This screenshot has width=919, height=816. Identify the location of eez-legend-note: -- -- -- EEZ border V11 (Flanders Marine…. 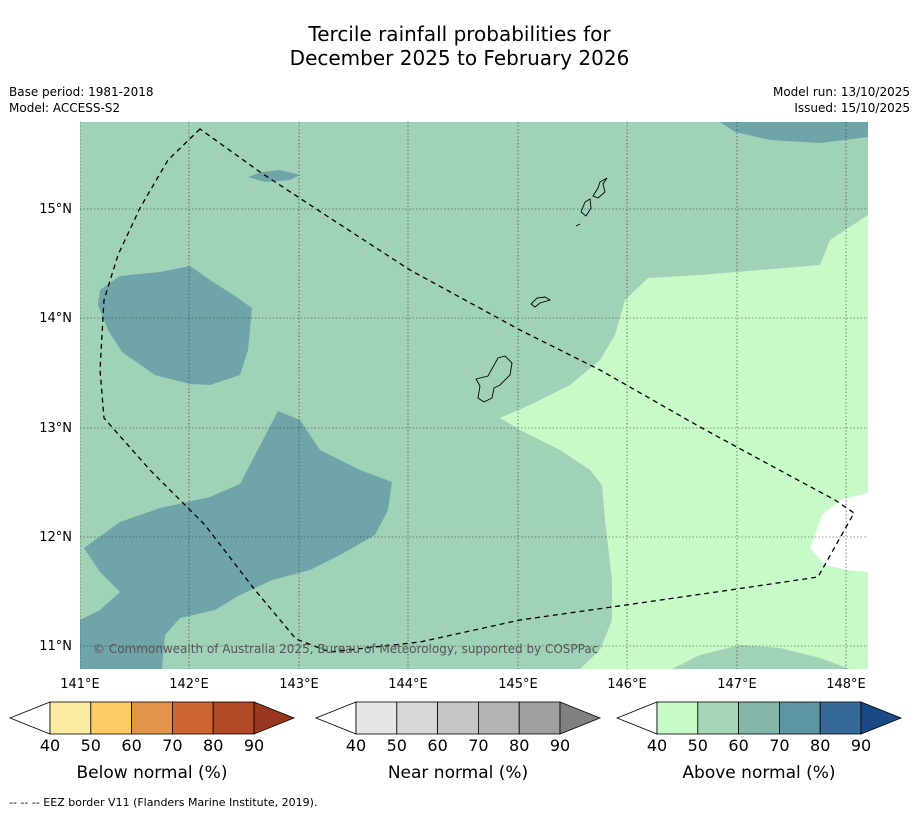
(163, 802).